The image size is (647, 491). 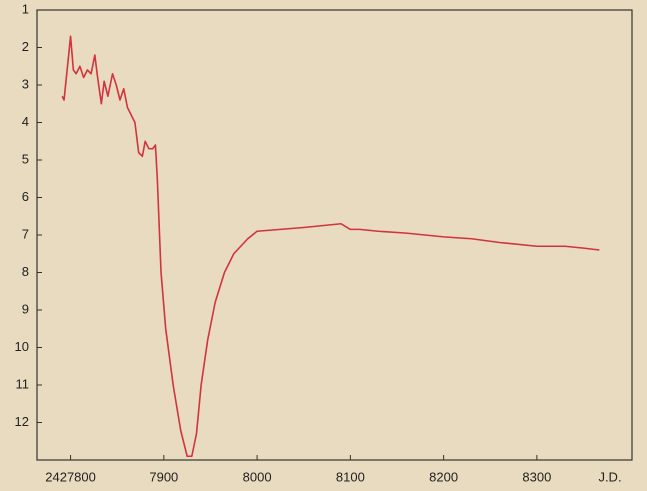 I want to click on x-axis-label: J.D., so click(x=609, y=476).